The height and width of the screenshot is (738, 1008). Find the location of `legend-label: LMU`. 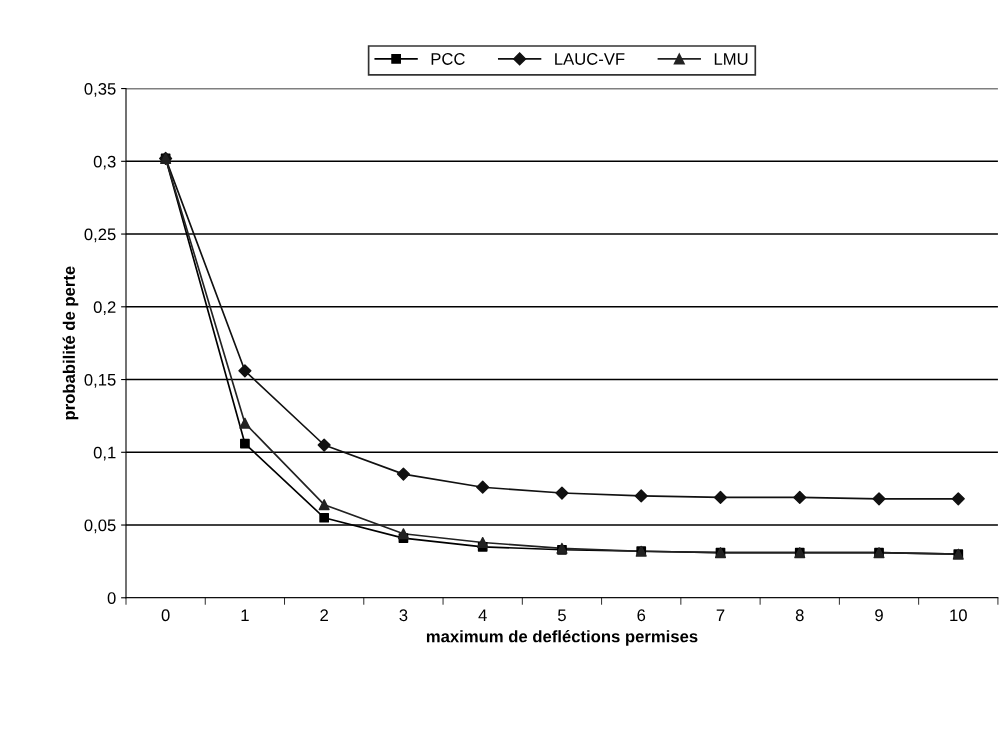

legend-label: LMU is located at coordinates (731, 59).